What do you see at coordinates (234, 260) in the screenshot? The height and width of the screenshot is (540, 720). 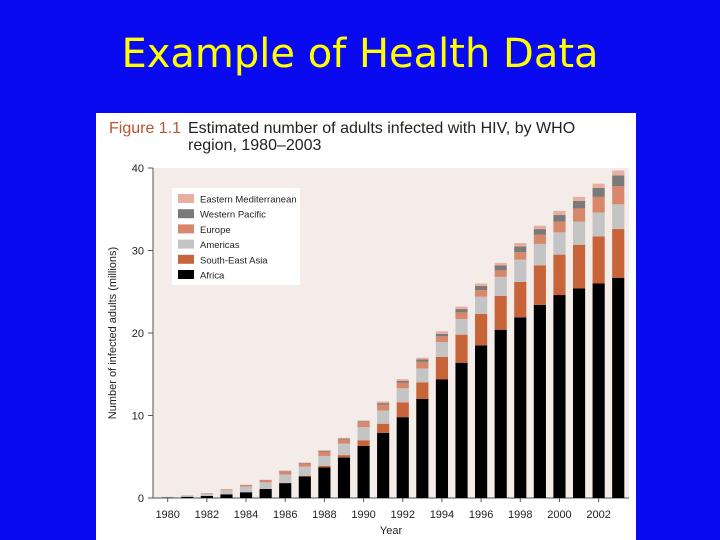 I see `legend-label: South-East Asia` at bounding box center [234, 260].